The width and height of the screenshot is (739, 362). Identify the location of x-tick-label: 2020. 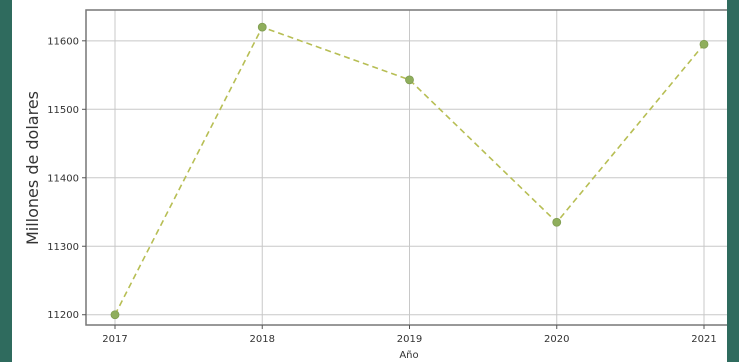
(556, 339).